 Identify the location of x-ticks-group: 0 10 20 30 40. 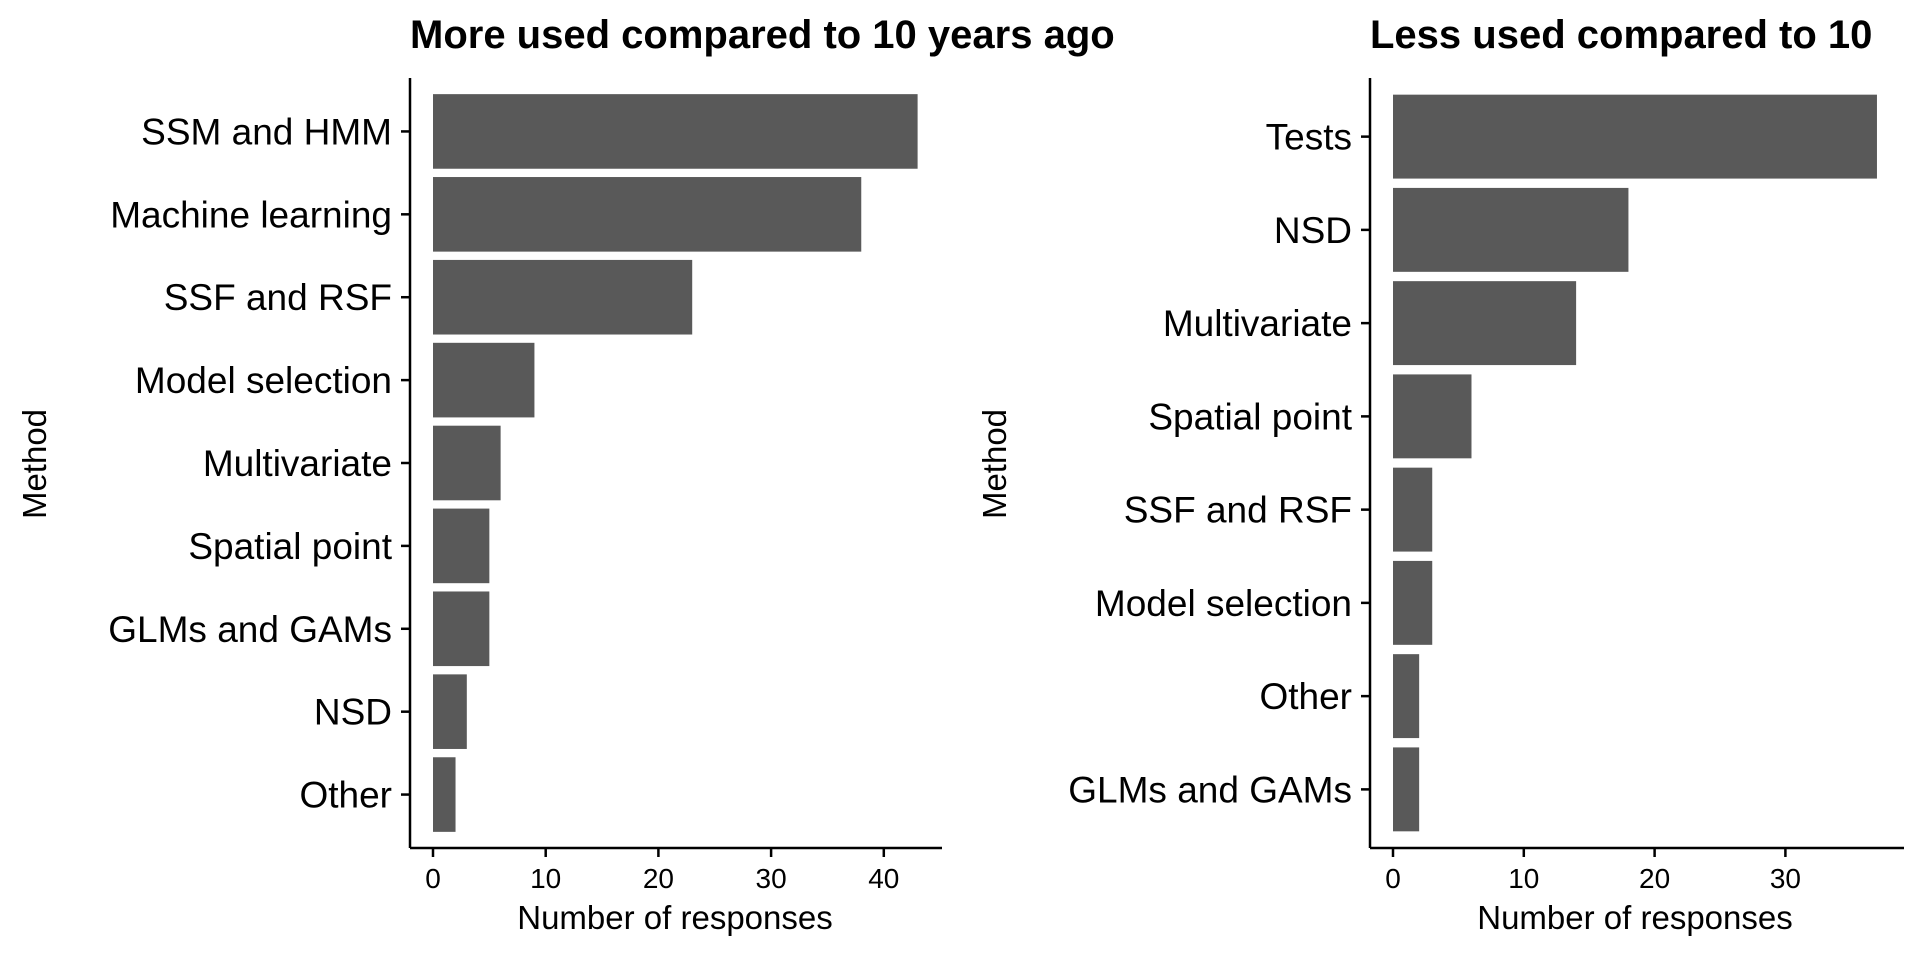
(662, 871).